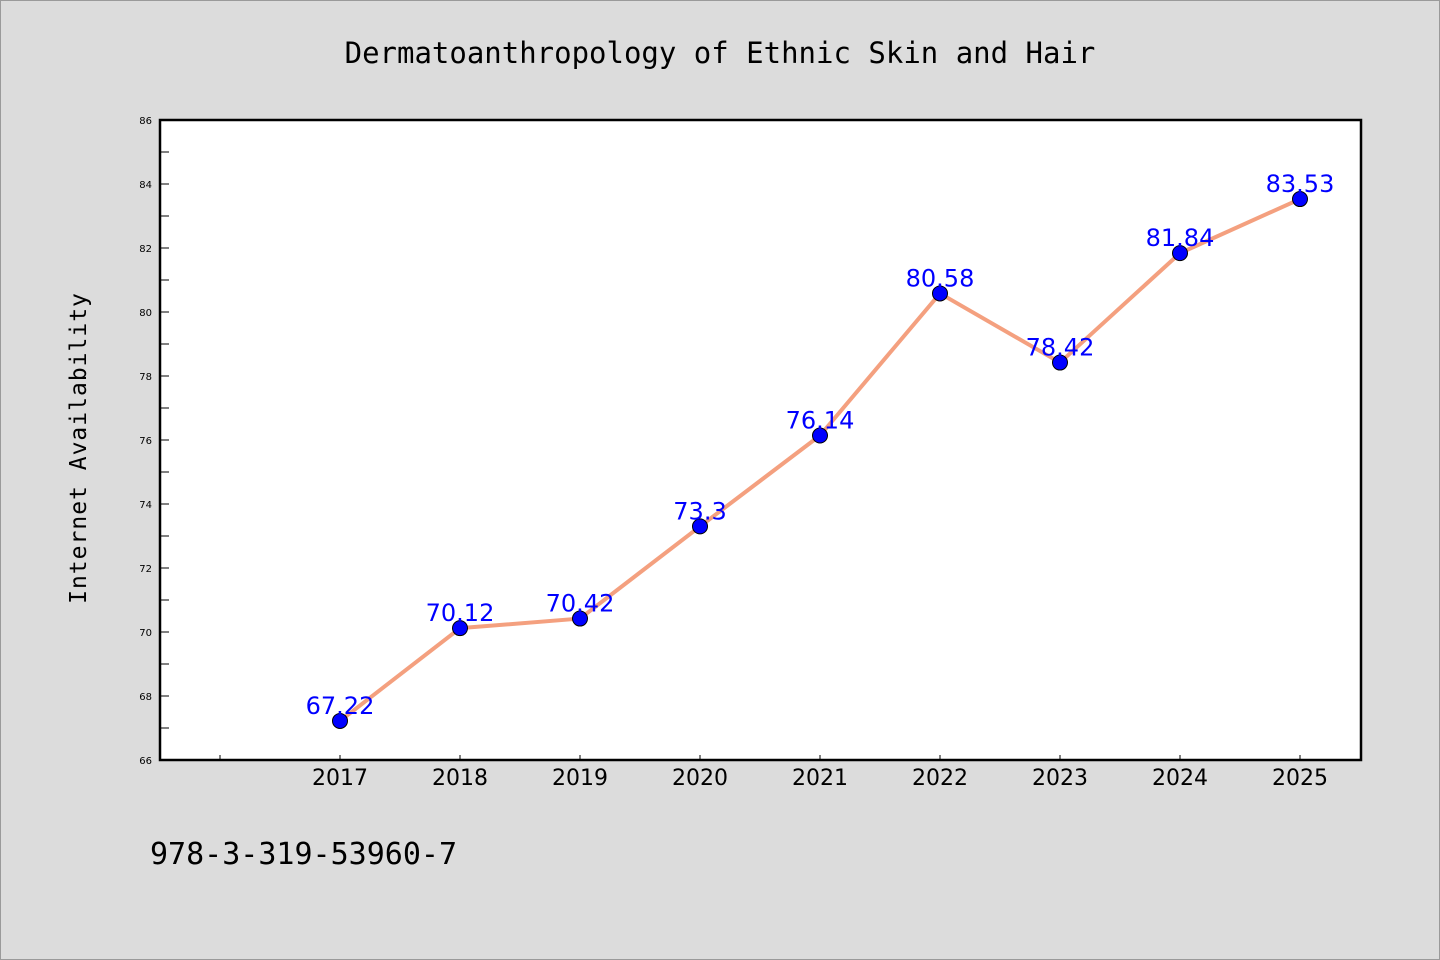 The width and height of the screenshot is (1440, 960). What do you see at coordinates (1060, 348) in the screenshot?
I see `data-label: 78.42` at bounding box center [1060, 348].